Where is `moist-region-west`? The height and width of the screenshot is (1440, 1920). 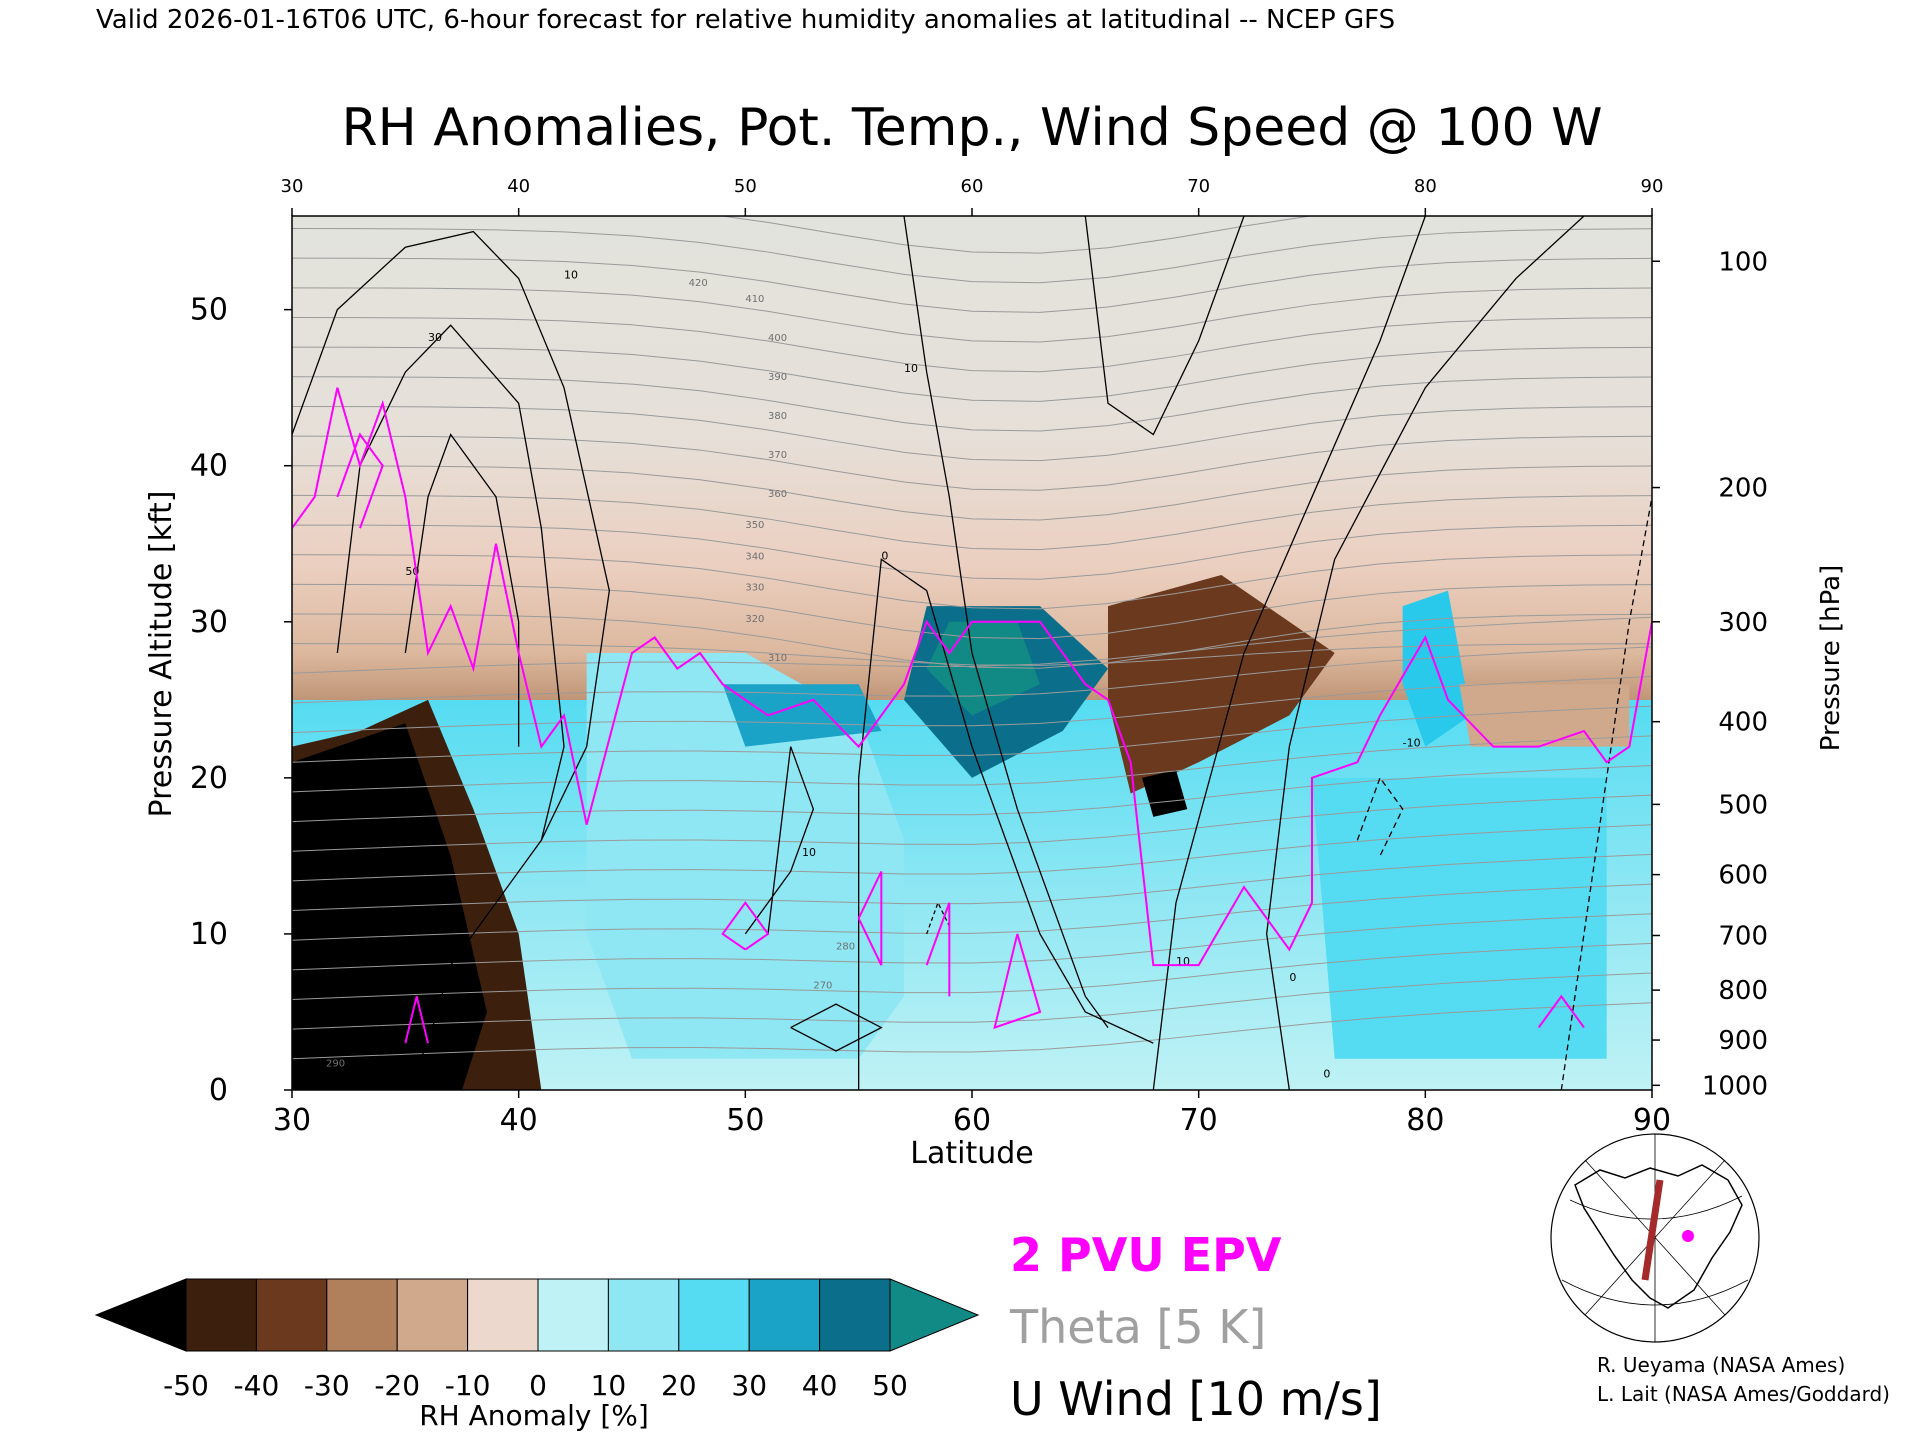 moist-region-west is located at coordinates (745, 856).